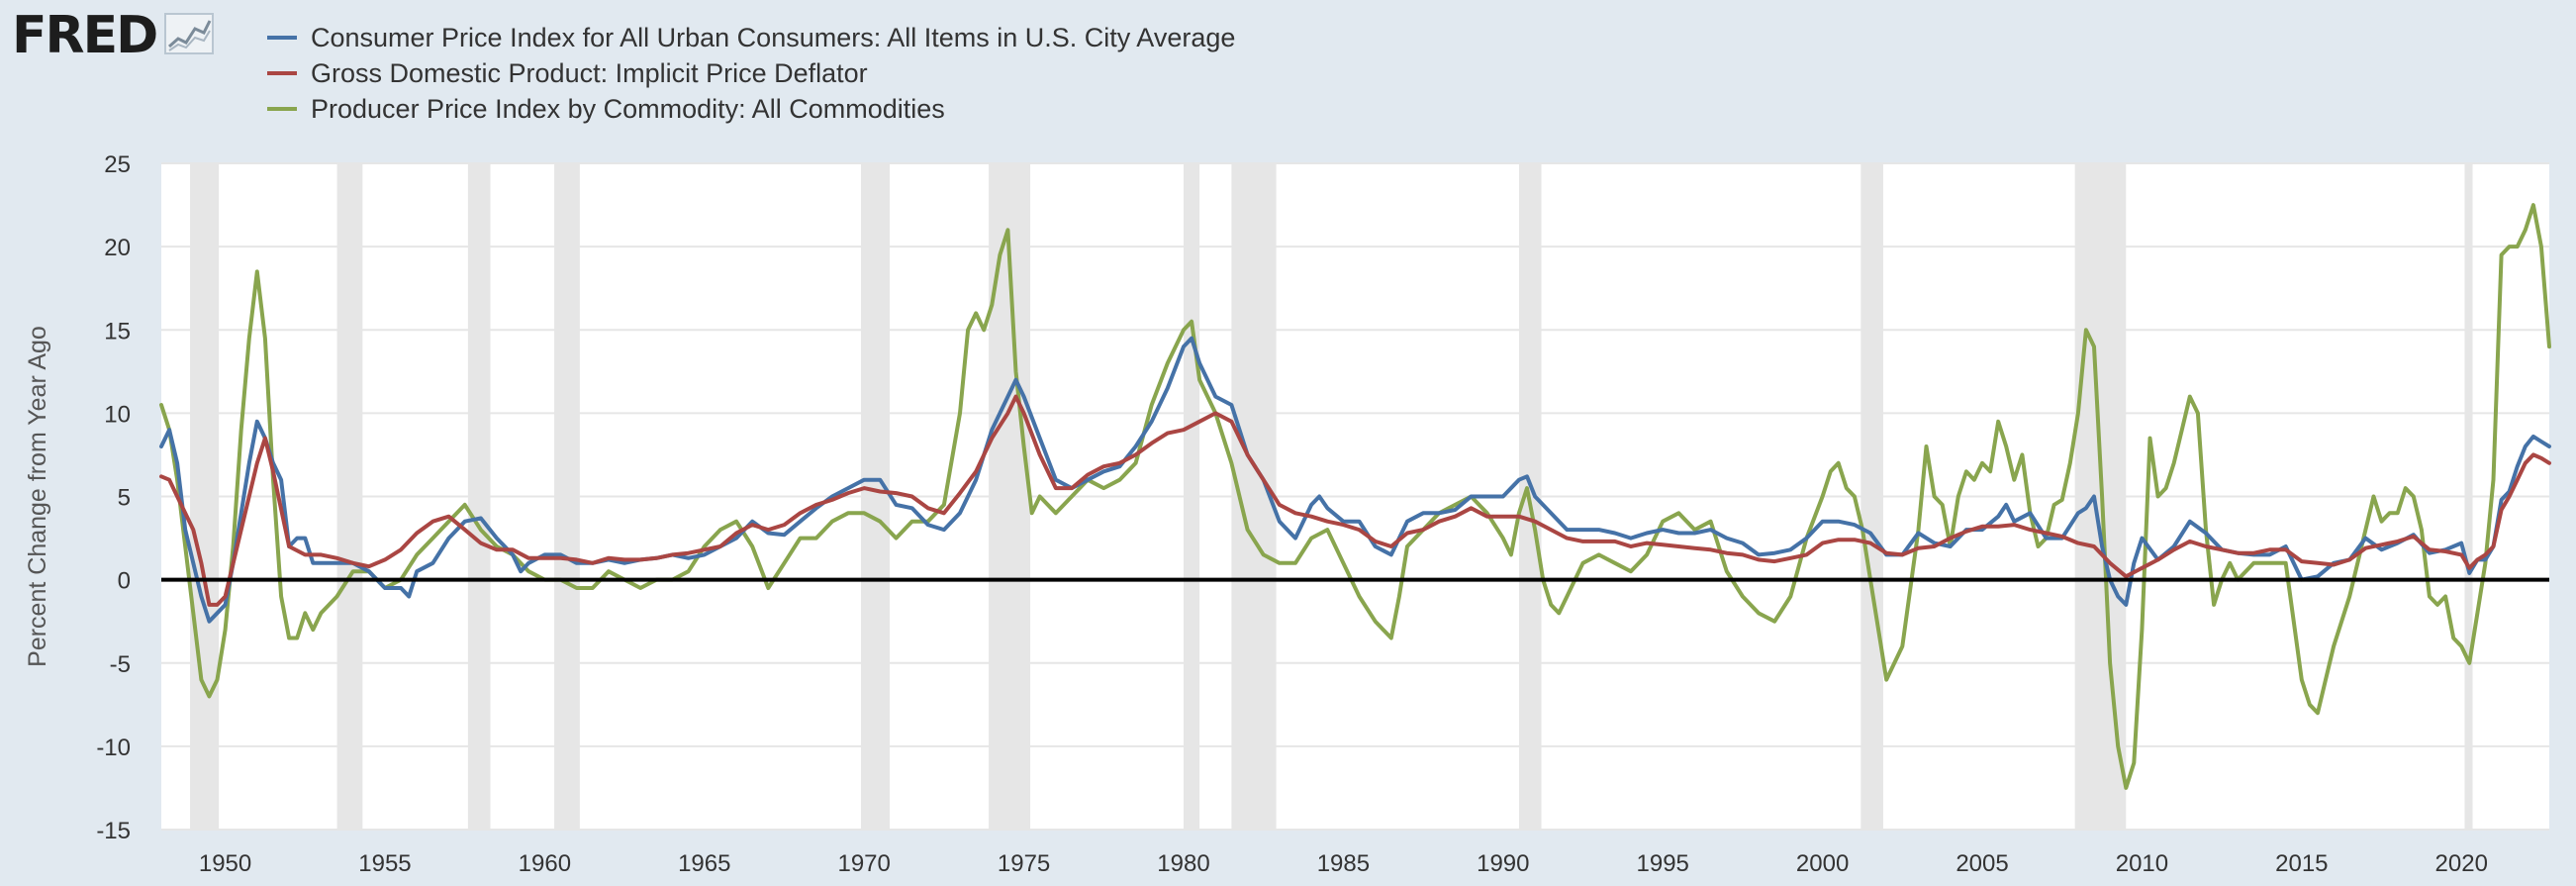 This screenshot has height=886, width=2576. Describe the element at coordinates (120, 664) in the screenshot. I see `y-tick-label: -5` at that location.